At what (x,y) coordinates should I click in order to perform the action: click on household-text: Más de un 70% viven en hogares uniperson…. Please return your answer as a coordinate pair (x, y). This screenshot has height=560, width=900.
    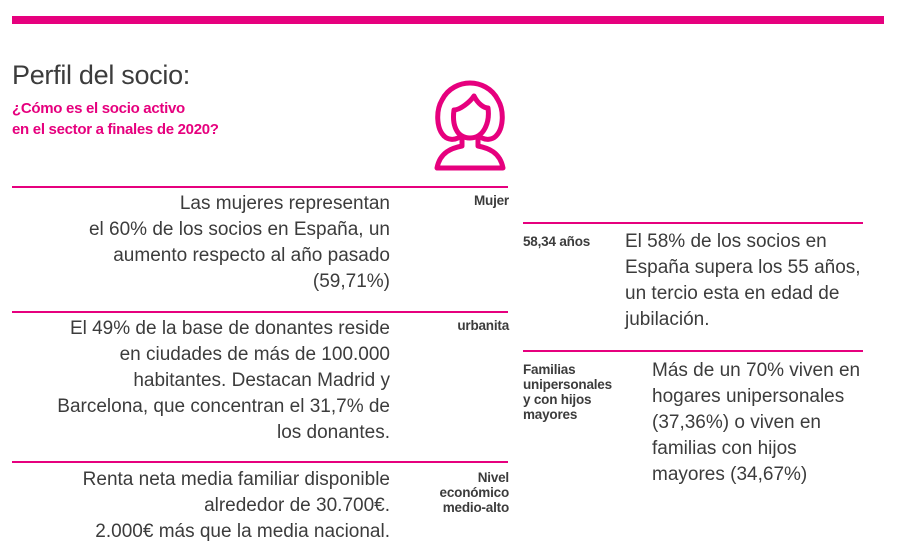
    Looking at the image, I should click on (756, 422).